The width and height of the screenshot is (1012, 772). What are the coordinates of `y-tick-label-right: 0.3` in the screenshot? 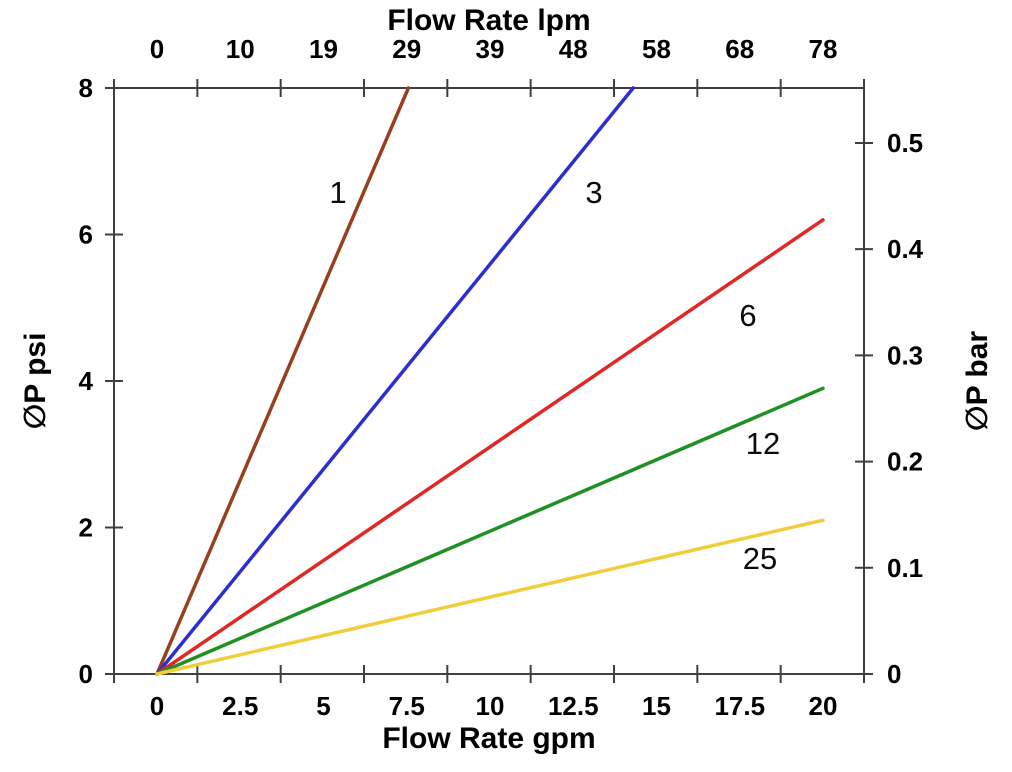 It's located at (905, 355).